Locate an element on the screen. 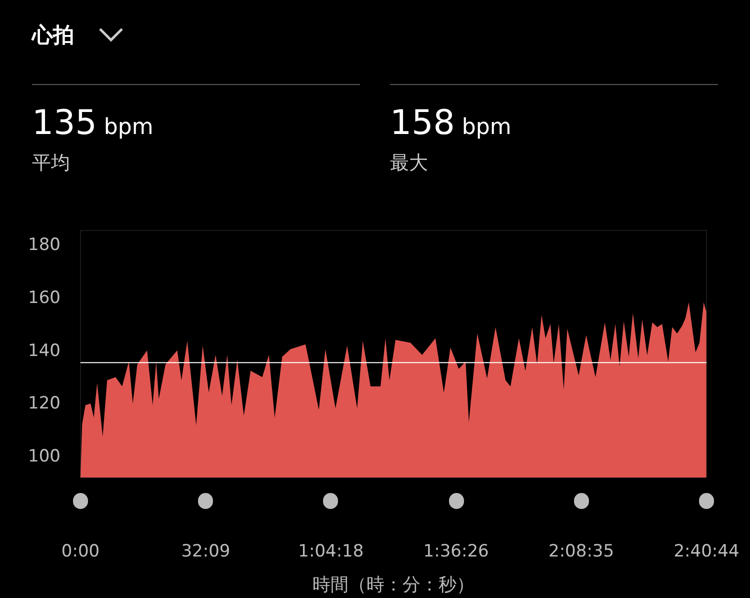 This screenshot has width=750, height=598. text: 平均 is located at coordinates (51, 163).